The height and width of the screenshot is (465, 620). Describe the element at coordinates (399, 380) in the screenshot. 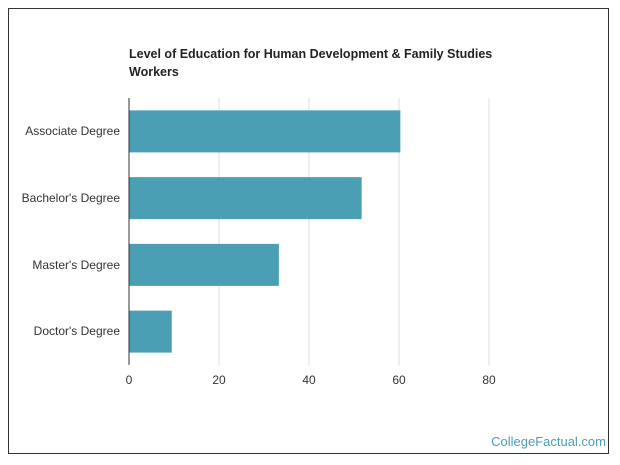

I see `x-tick-label: 60` at that location.